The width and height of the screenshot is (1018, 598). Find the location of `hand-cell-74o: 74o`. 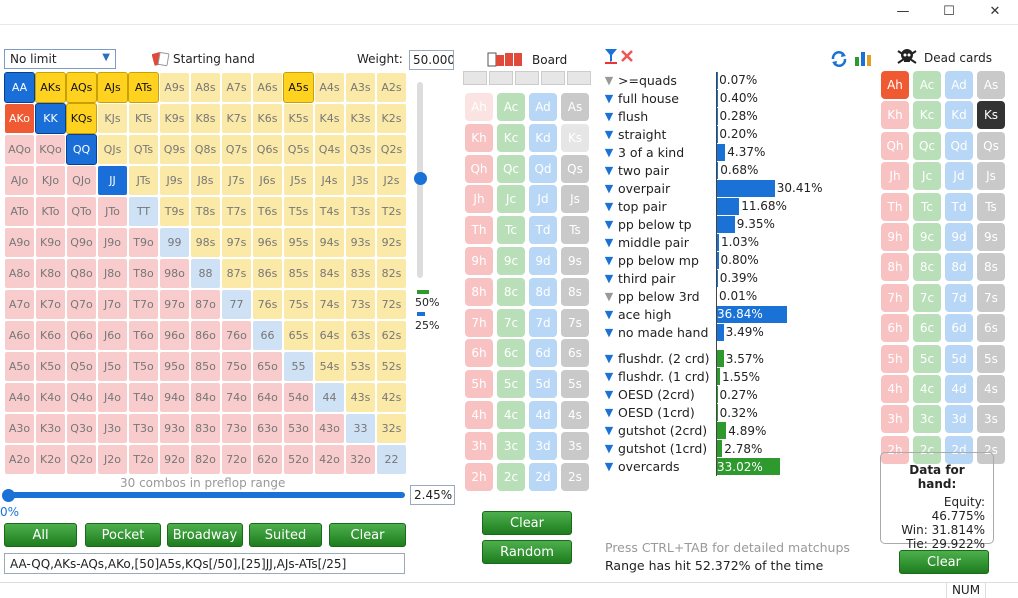

hand-cell-74o: 74o is located at coordinates (236, 397).